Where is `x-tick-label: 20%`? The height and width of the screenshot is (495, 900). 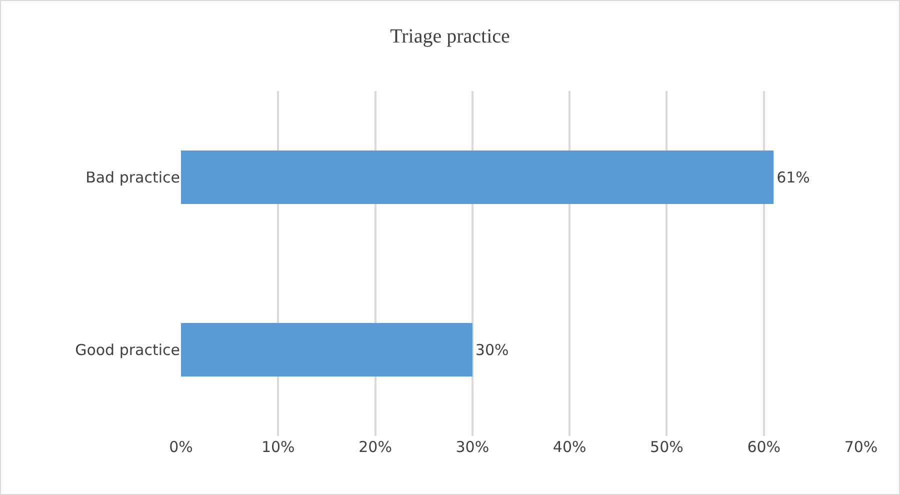
x-tick-label: 20% is located at coordinates (375, 447).